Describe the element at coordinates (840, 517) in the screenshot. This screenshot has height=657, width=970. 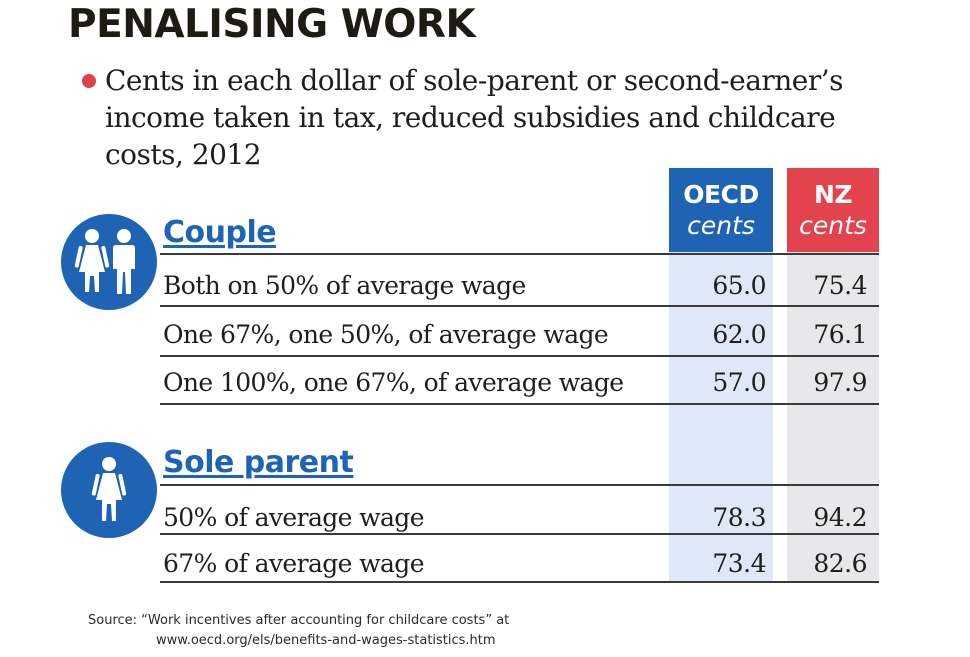
I see `nz-value: 94.2` at that location.